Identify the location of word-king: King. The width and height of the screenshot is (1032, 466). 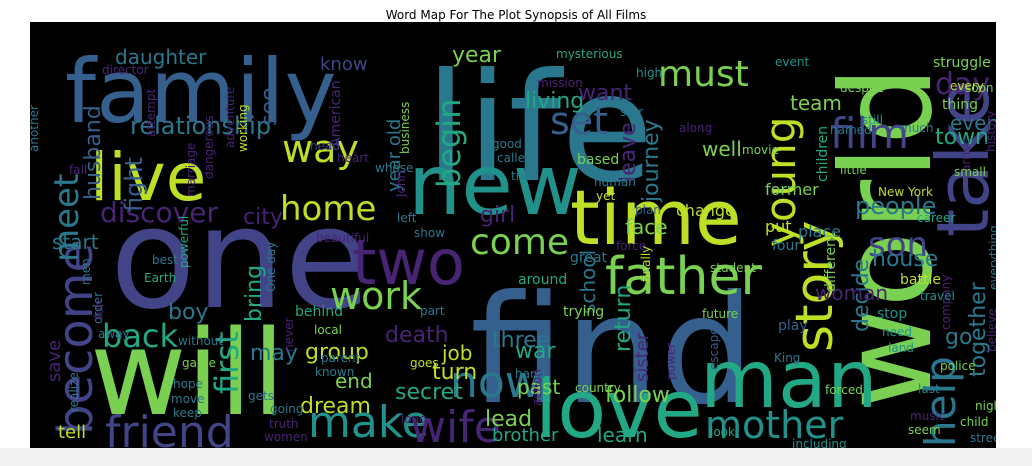
(787, 358).